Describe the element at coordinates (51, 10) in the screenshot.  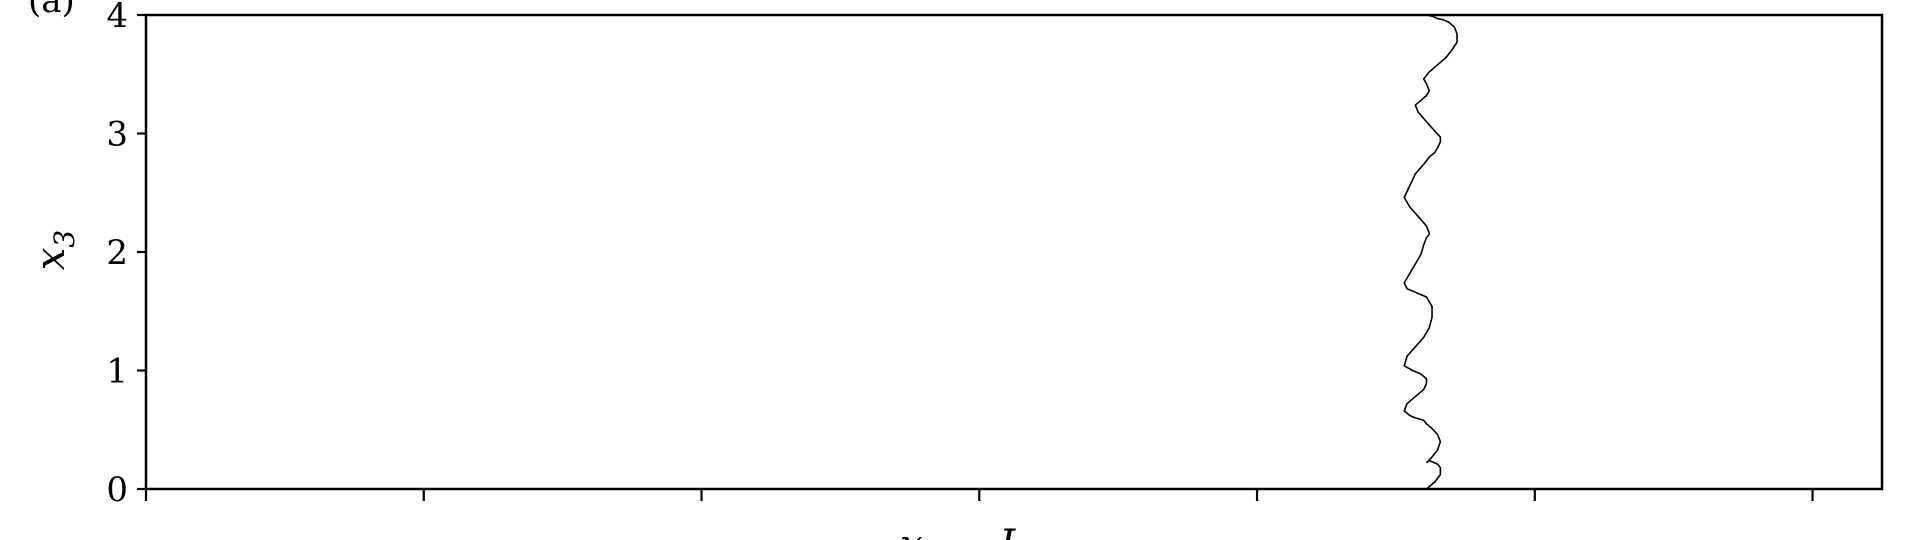
I see `panel-label: (a)` at that location.